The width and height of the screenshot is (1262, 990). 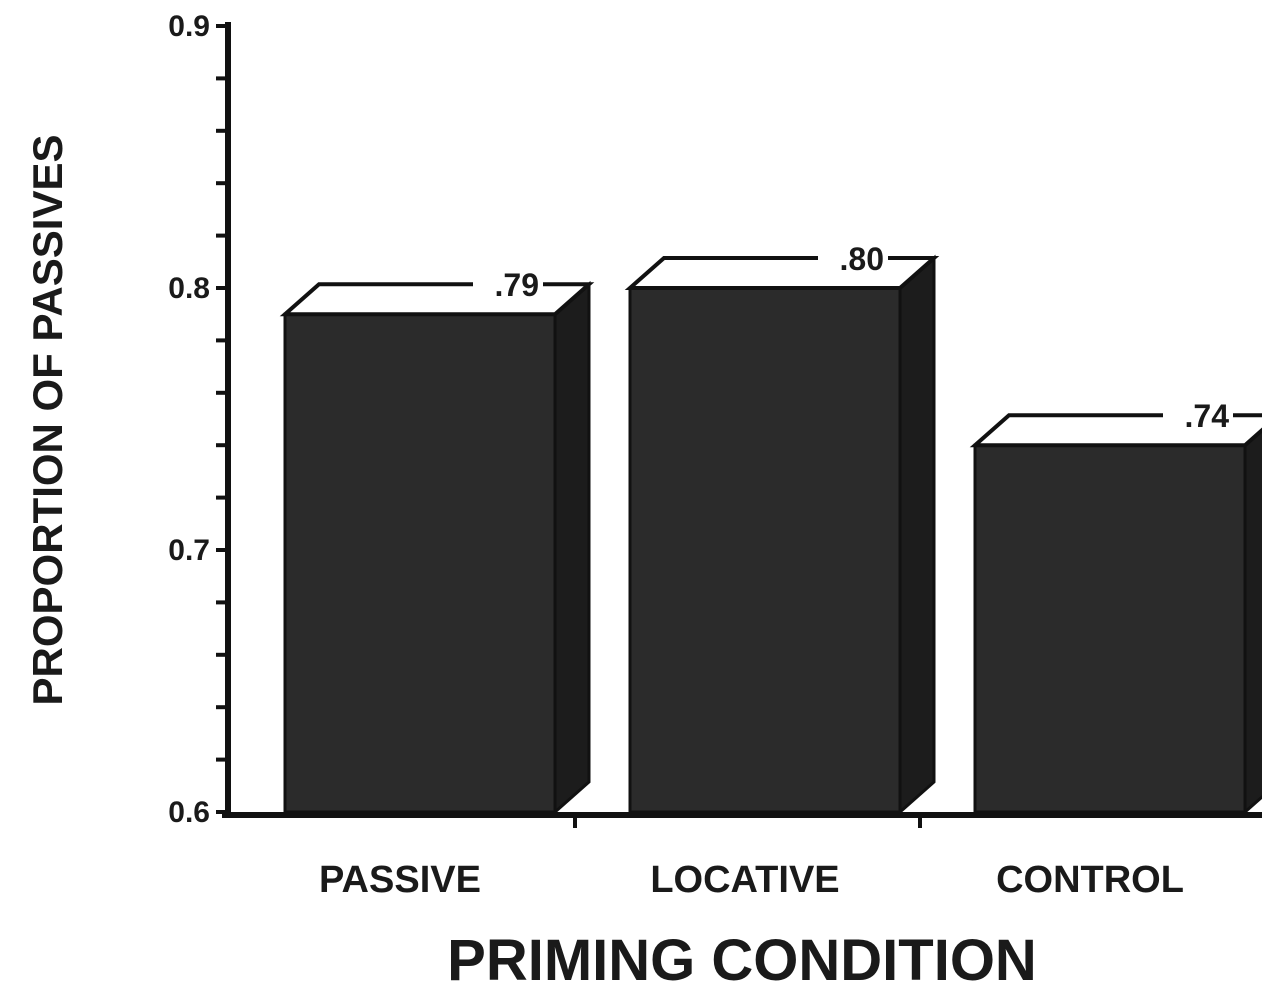 What do you see at coordinates (400, 880) in the screenshot?
I see `category-label-passive: PASSIVE` at bounding box center [400, 880].